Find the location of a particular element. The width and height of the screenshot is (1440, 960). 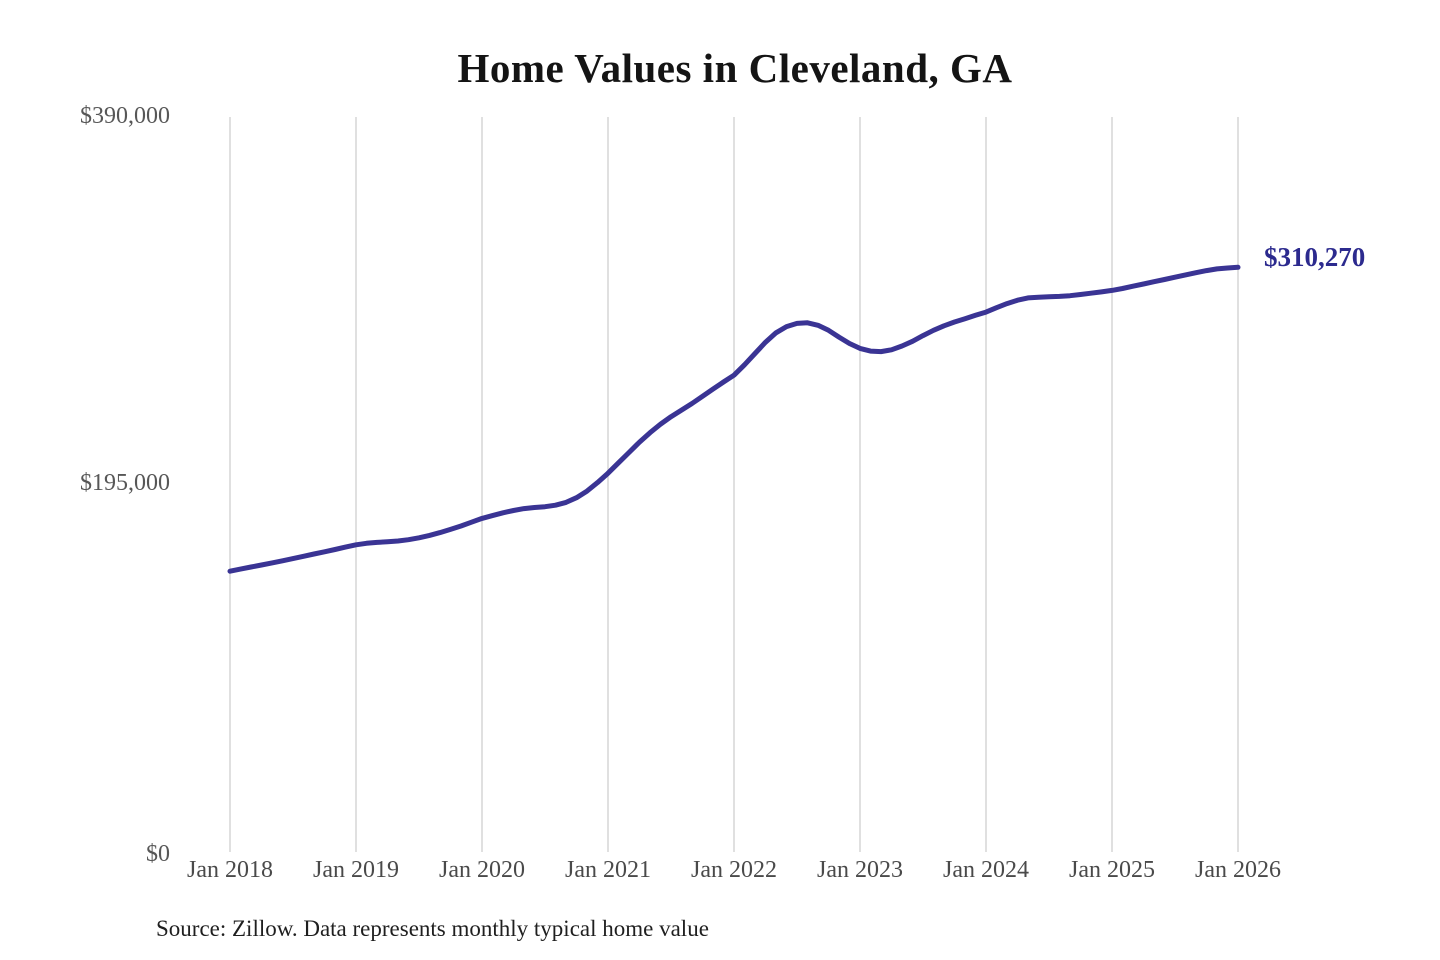

x-tick-label: Jan 2018 is located at coordinates (230, 870).